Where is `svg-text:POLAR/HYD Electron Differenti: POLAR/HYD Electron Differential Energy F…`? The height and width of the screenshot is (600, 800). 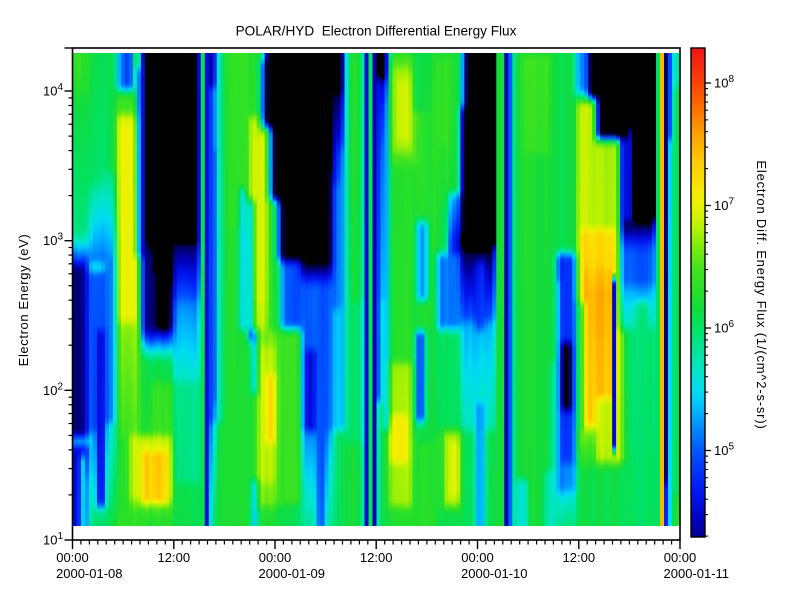
svg-text:POLAR/HYD Electron Differenti: POLAR/HYD Electron Differential Energy F… is located at coordinates (376, 31).